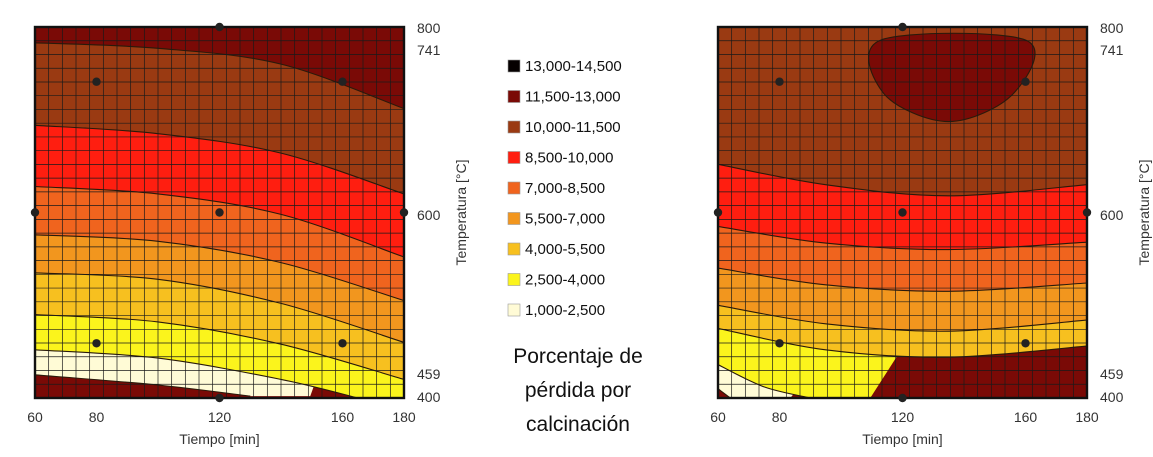 The height and width of the screenshot is (457, 1153). I want to click on legend-label: 4,000-5,500, so click(565, 249).